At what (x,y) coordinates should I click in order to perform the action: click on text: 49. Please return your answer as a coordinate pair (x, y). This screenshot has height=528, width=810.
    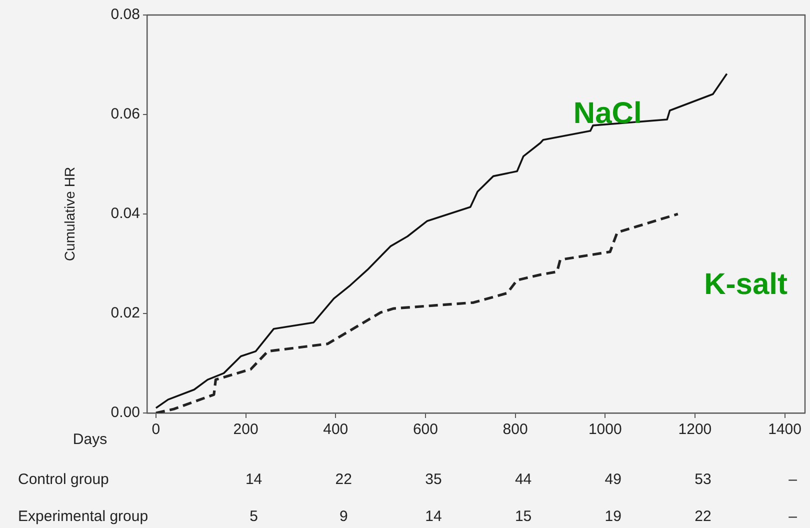
    Looking at the image, I should click on (613, 479).